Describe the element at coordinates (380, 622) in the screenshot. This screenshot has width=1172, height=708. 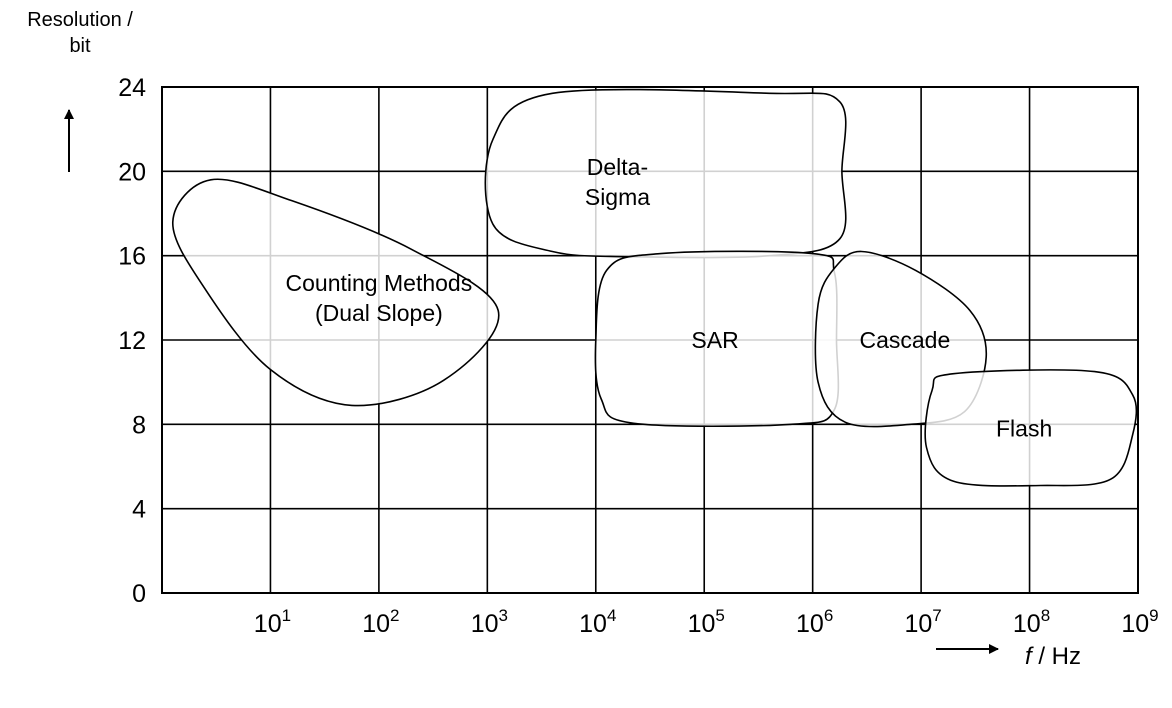
I see `x-tick-label: 10²` at that location.